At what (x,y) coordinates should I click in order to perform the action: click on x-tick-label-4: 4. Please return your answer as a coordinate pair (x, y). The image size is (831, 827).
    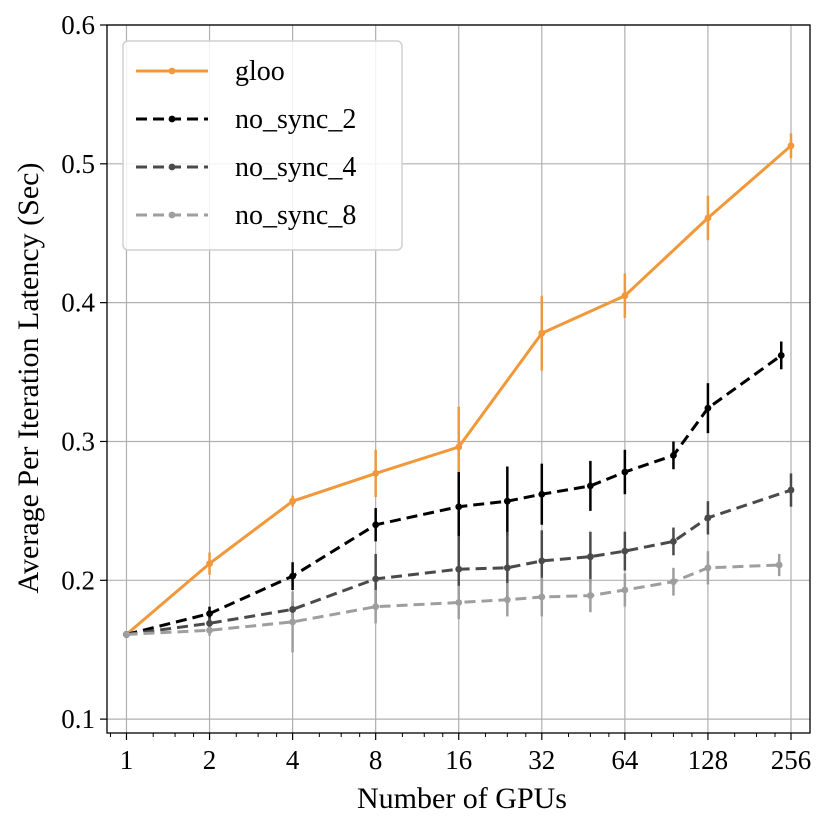
    Looking at the image, I should click on (293, 760).